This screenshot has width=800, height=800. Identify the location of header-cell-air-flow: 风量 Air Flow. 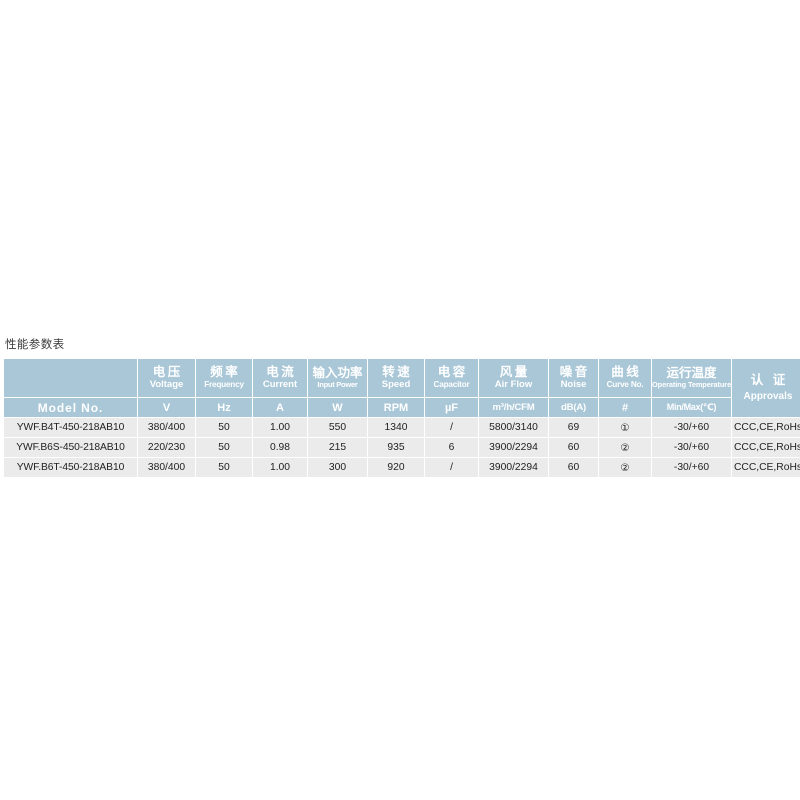
(513, 378).